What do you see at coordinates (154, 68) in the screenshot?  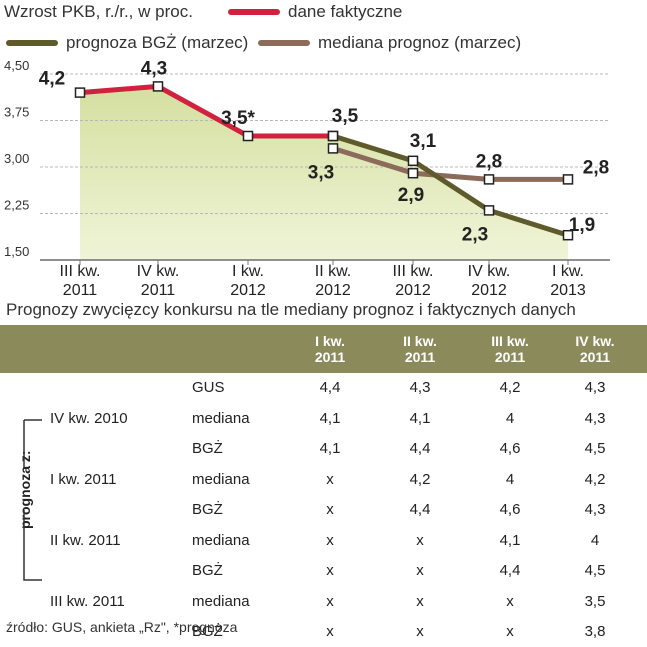 I see `data-label: 4,3` at bounding box center [154, 68].